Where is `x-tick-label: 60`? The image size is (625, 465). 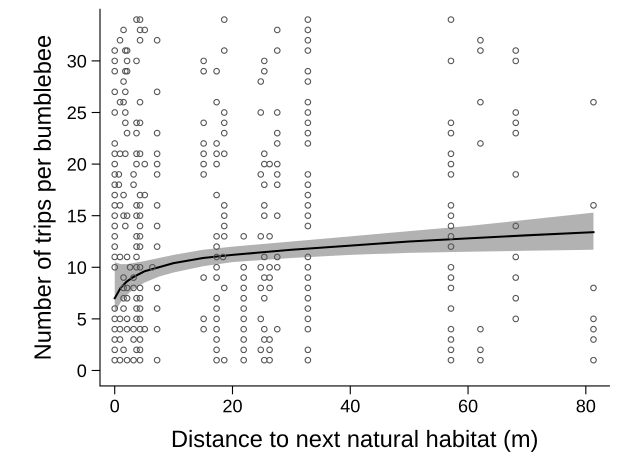
x-tick-label: 60 is located at coordinates (468, 406).